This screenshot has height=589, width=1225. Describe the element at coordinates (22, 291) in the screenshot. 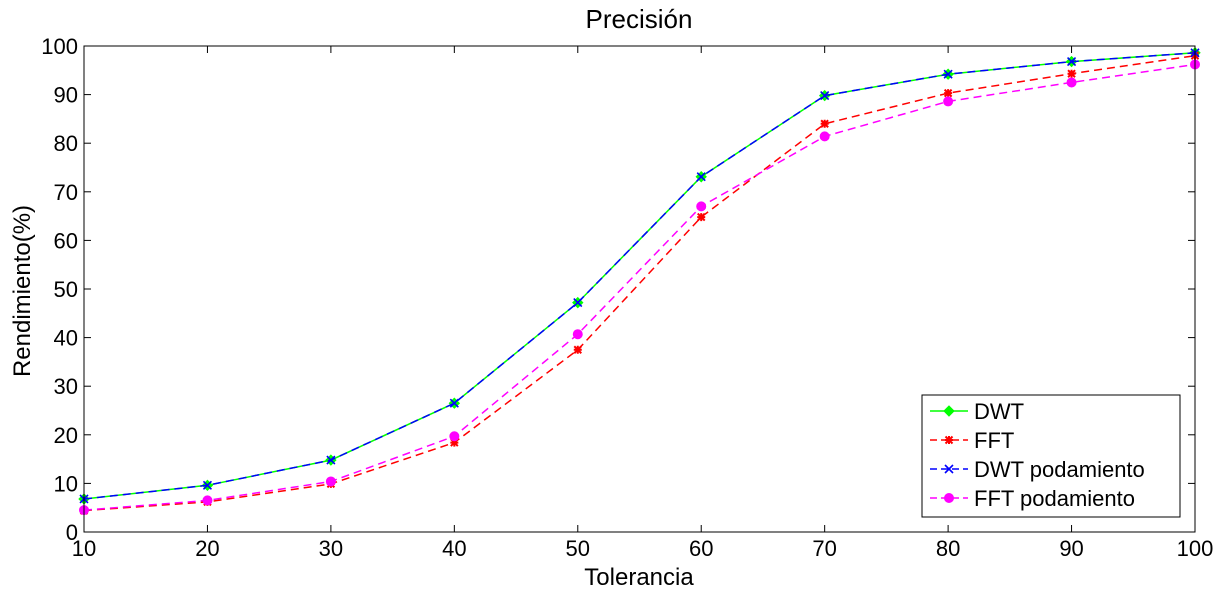

I see `y-axis-label: Rendimiento(%)` at that location.